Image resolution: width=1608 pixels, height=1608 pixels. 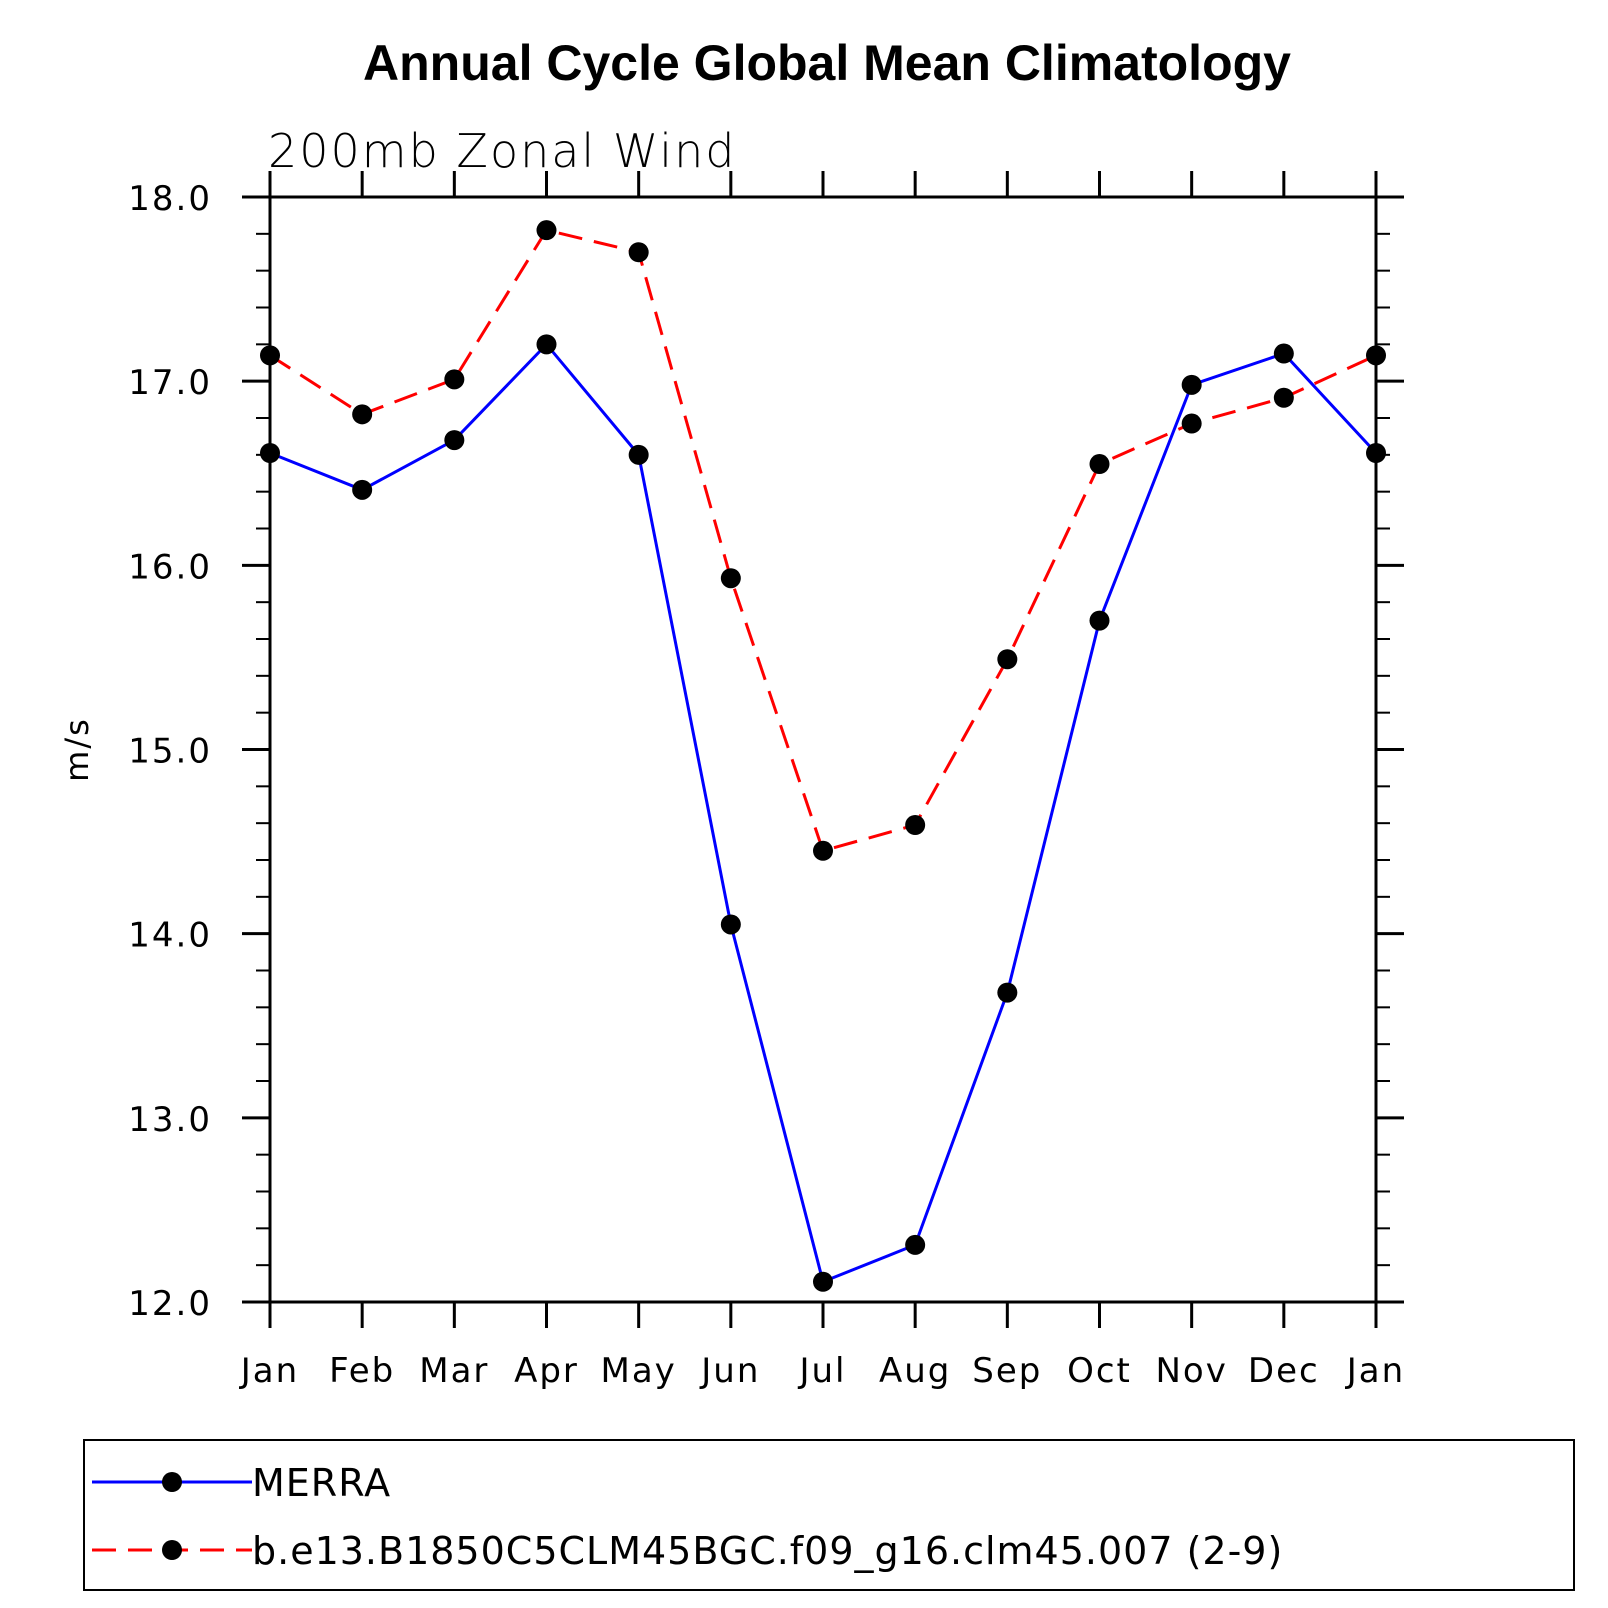 I want to click on y-axis-label: m/s, so click(x=77, y=749).